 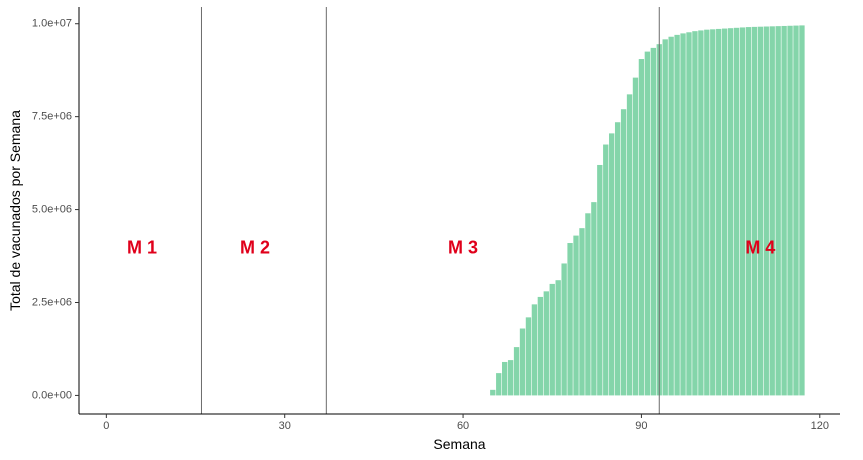 What do you see at coordinates (285, 426) in the screenshot?
I see `x-tick-label: 30` at bounding box center [285, 426].